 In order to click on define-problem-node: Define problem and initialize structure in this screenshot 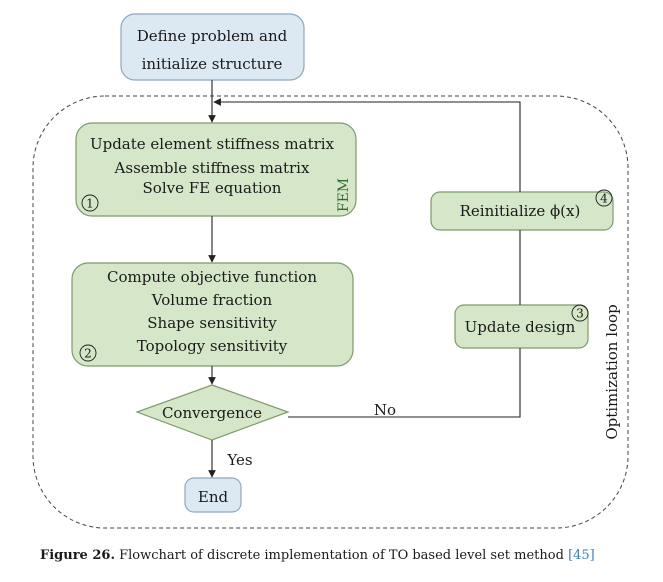, I will do `click(212, 47)`.